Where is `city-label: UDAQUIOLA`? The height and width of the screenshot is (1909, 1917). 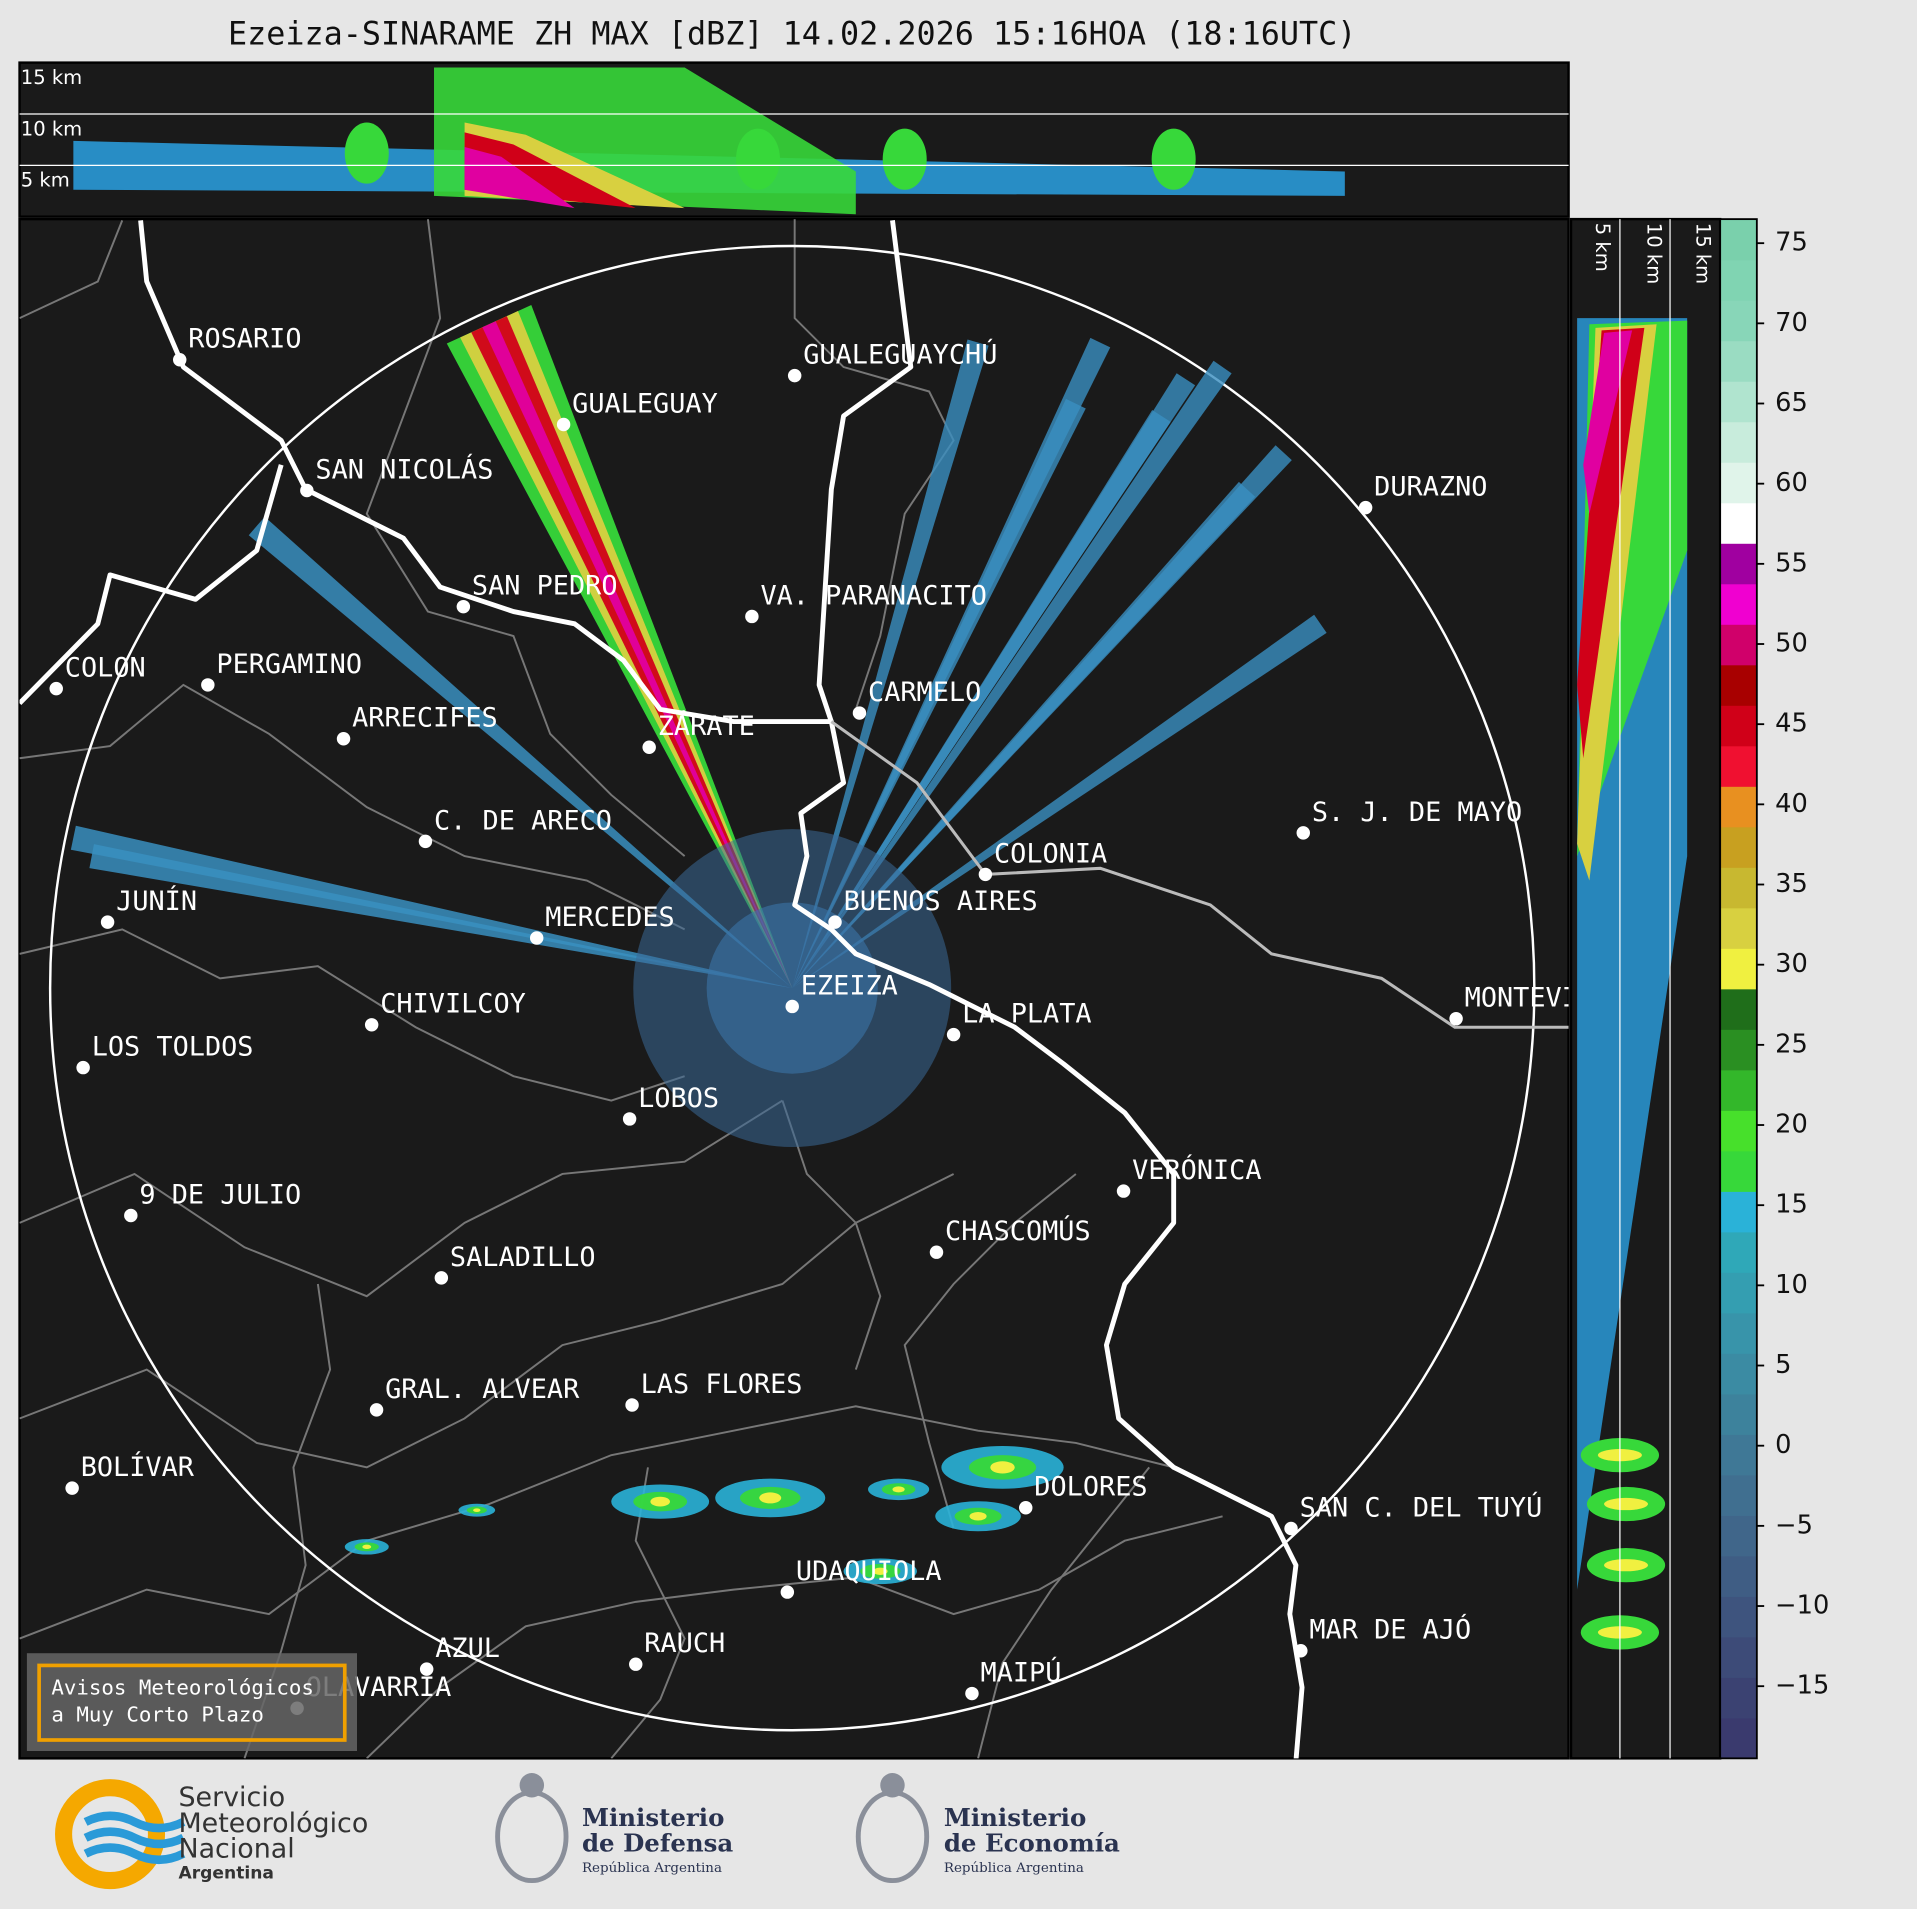 city-label: UDAQUIOLA is located at coordinates (869, 1571).